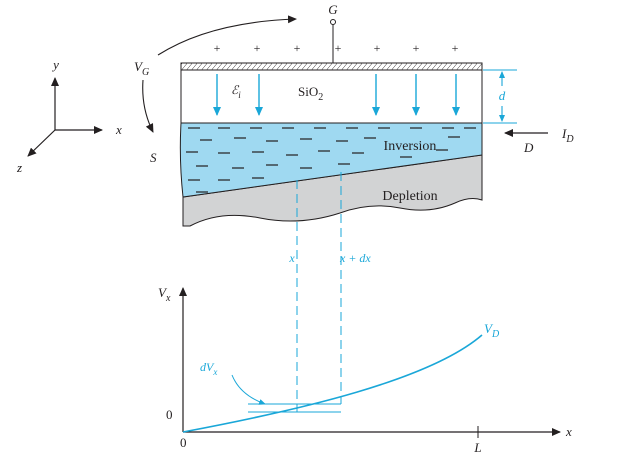 The width and height of the screenshot is (618, 465). Describe the element at coordinates (291, 258) in the screenshot. I see `x-position-label: x` at that location.